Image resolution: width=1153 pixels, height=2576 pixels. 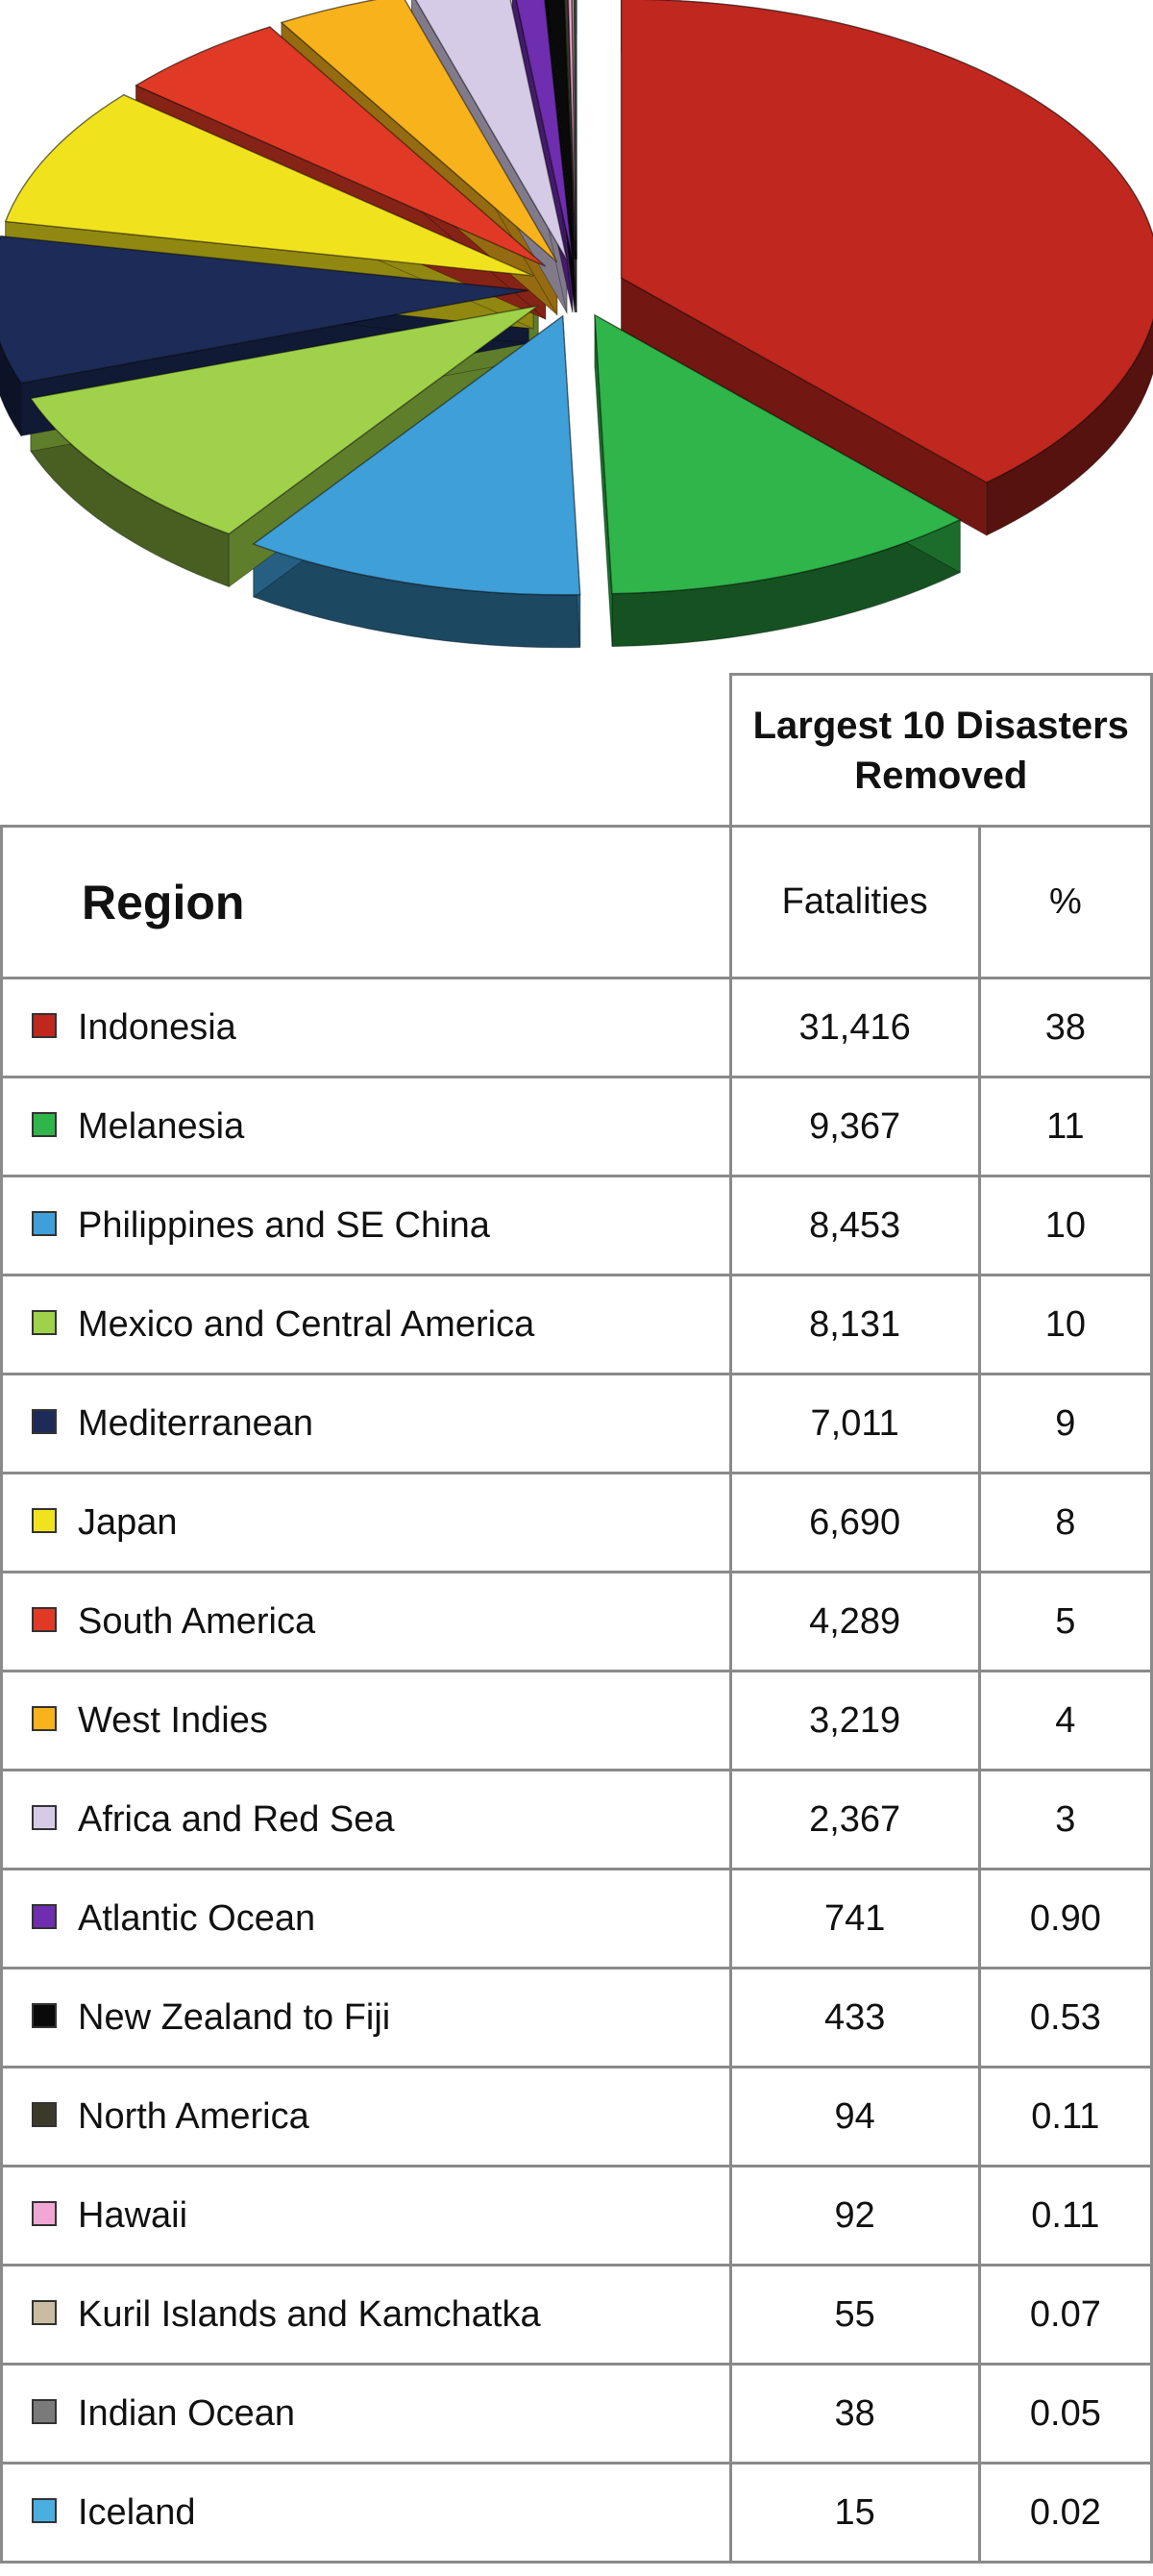 I want to click on fatalities-cell: 9,367, so click(x=855, y=1127).